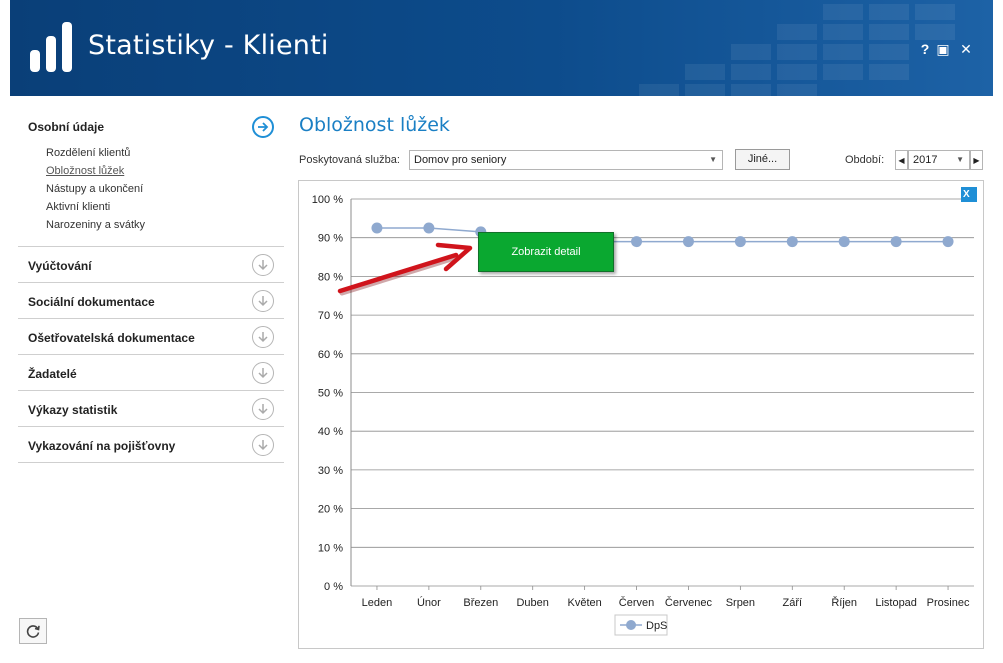  Describe the element at coordinates (330, 510) in the screenshot. I see `y-tick-label: 20 %` at that location.